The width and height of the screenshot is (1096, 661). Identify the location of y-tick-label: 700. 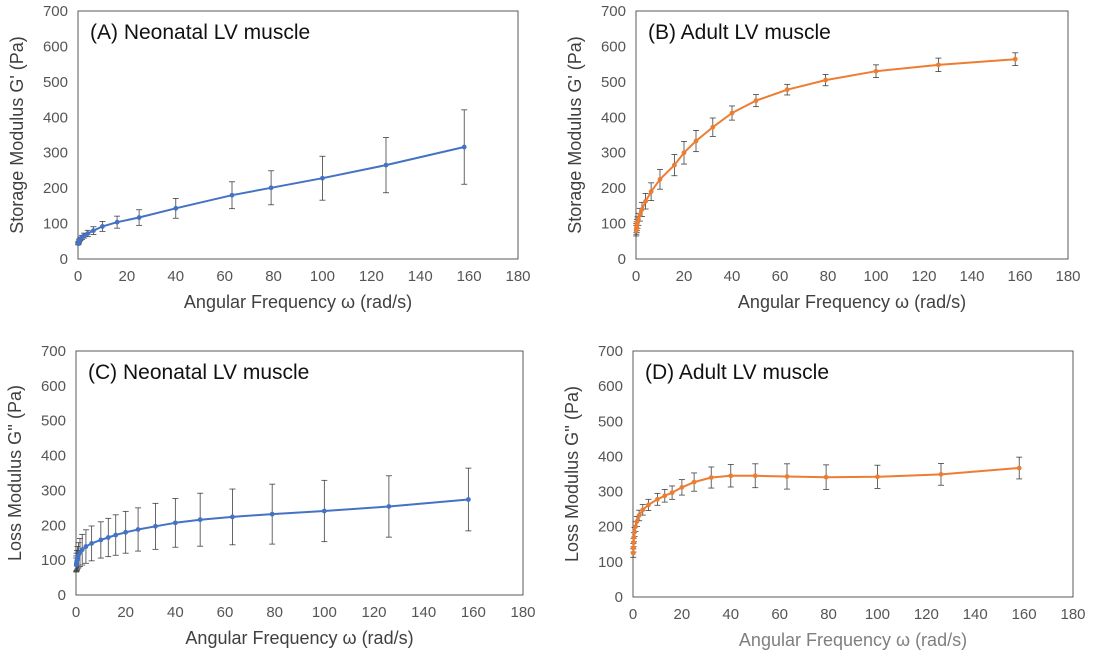
(53, 351).